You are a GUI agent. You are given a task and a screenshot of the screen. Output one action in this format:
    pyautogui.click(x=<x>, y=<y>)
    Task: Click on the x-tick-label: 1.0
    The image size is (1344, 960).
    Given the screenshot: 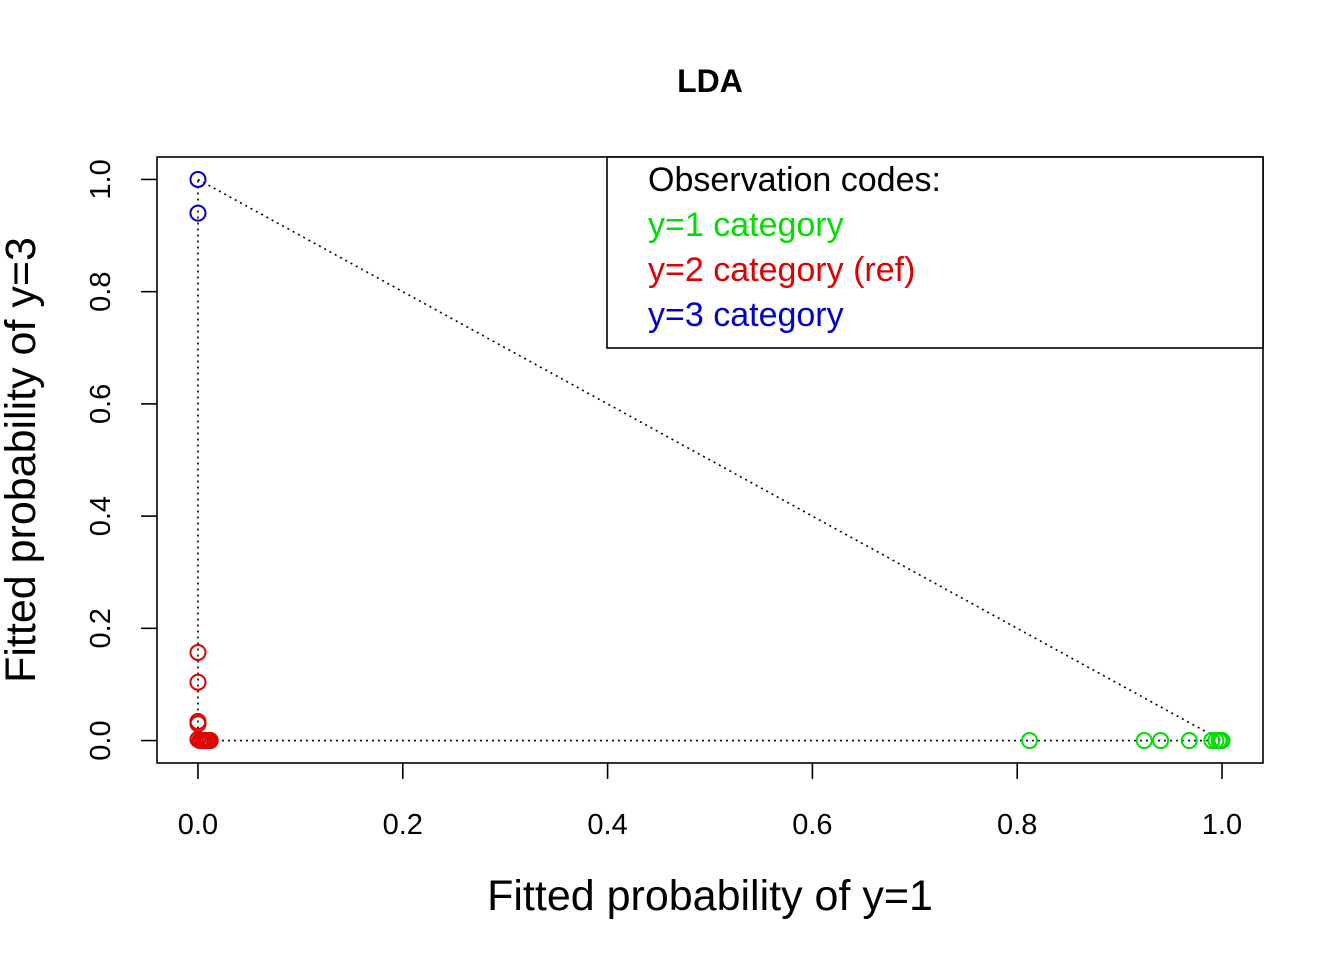 What is the action you would take?
    pyautogui.click(x=1222, y=825)
    